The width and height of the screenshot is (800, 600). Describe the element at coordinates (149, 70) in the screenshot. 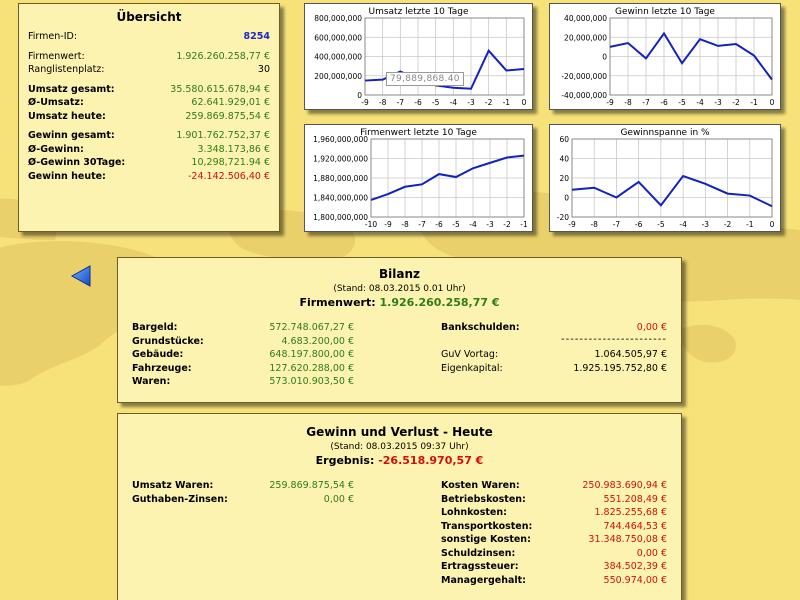

I see `row-ranking: Ranglistenplatz: 30` at that location.